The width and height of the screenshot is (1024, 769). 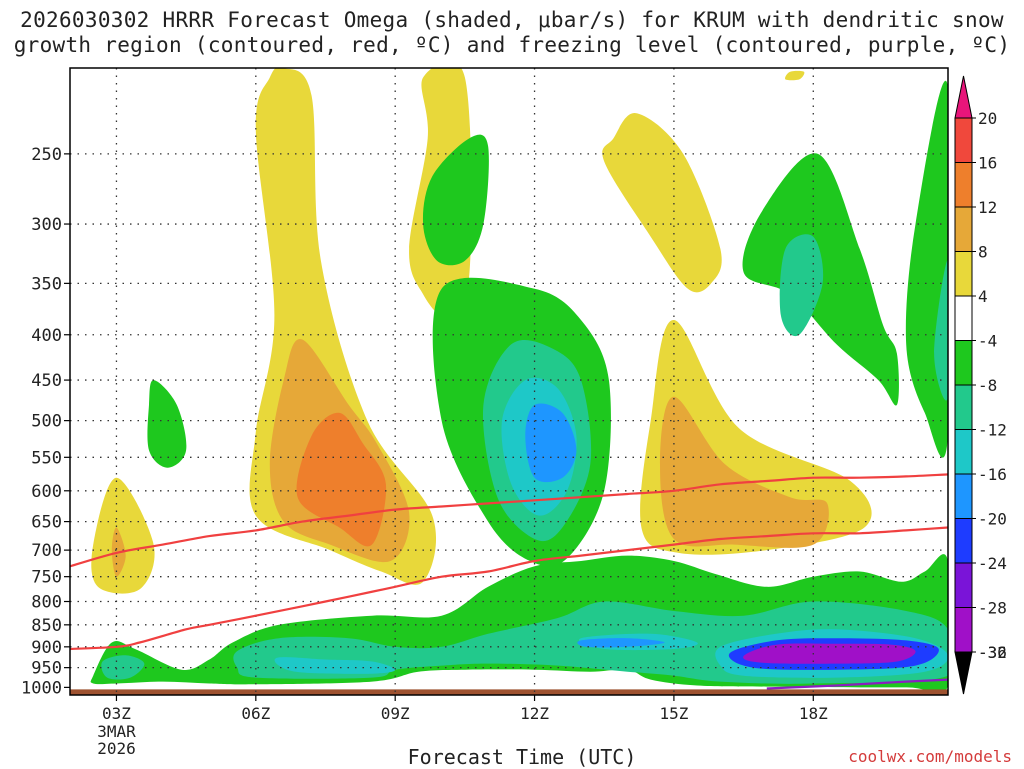 I want to click on colorbar-box--20, so click(x=963, y=496).